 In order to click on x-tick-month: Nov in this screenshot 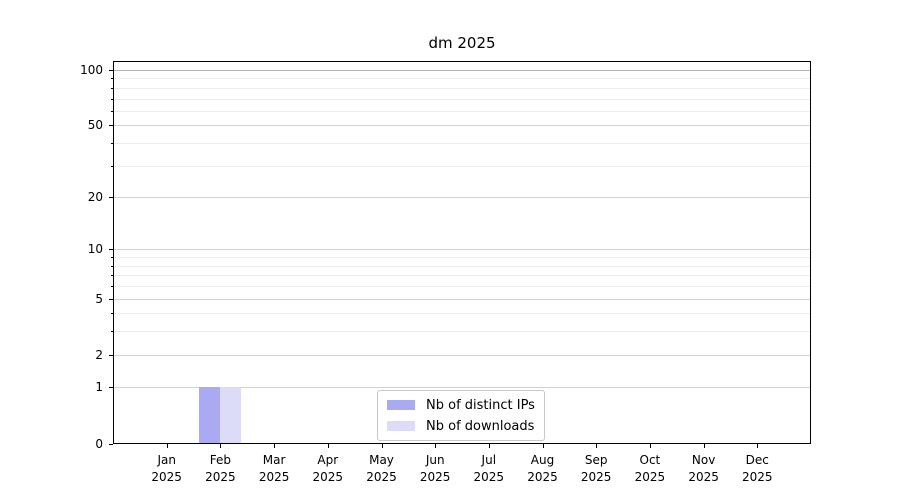, I will do `click(703, 459)`.